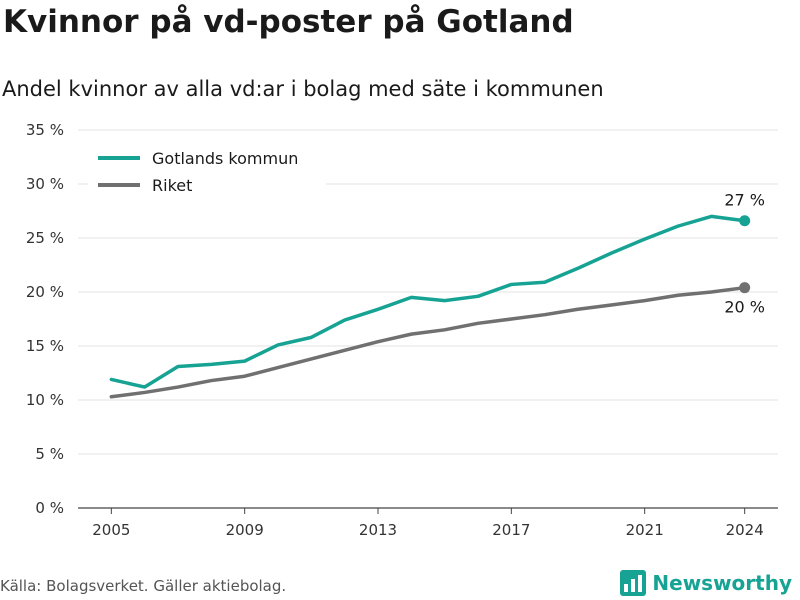  I want to click on x-tick-label: 2024, so click(745, 530).